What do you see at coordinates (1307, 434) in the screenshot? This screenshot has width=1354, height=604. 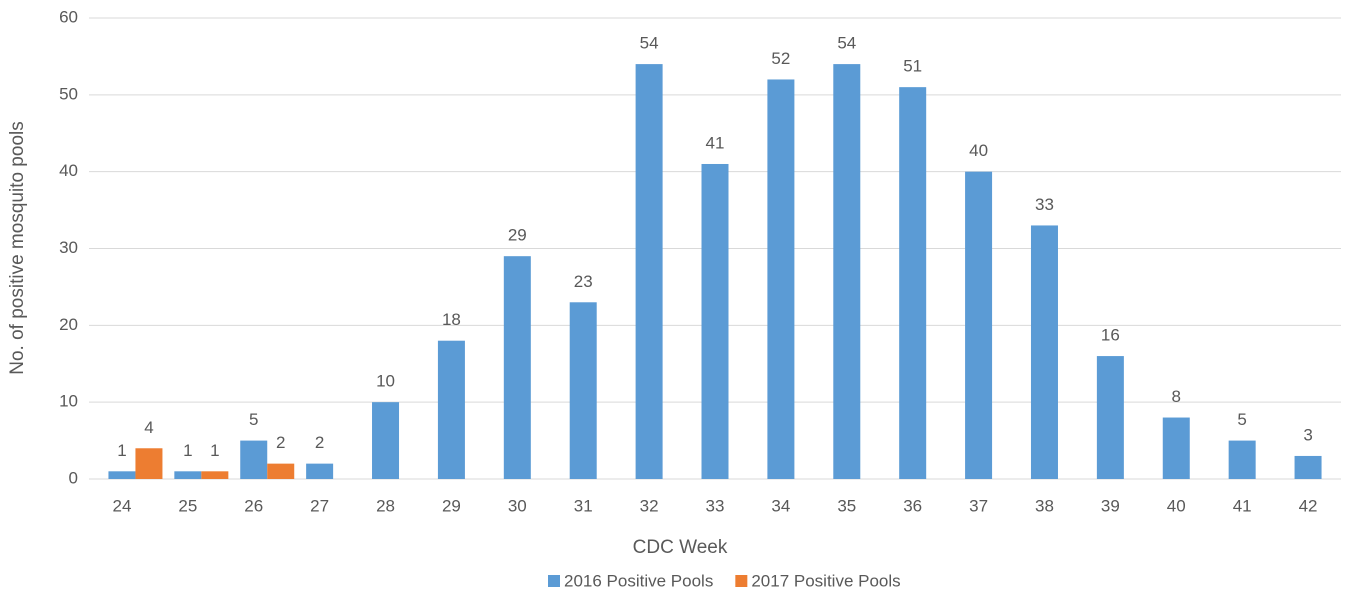 I see `value-label: 3` at bounding box center [1307, 434].